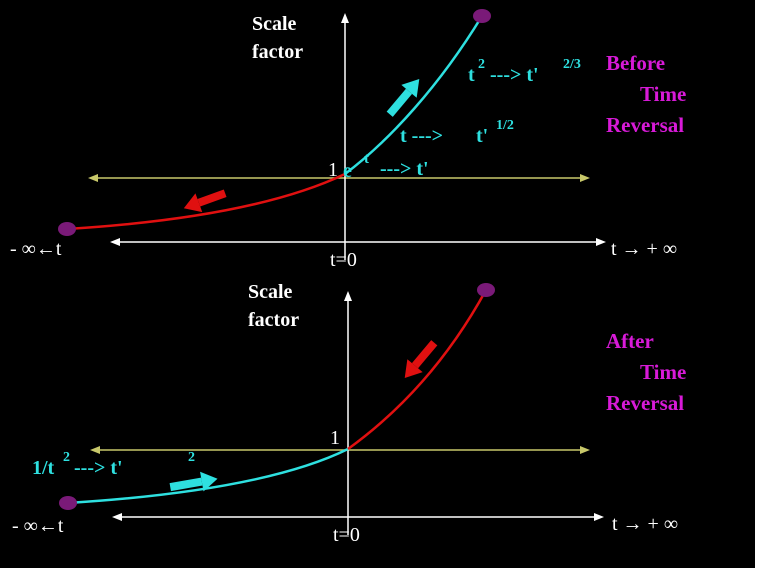 This screenshot has width=768, height=580. I want to click on bottom-origin-label: t=0, so click(346, 535).